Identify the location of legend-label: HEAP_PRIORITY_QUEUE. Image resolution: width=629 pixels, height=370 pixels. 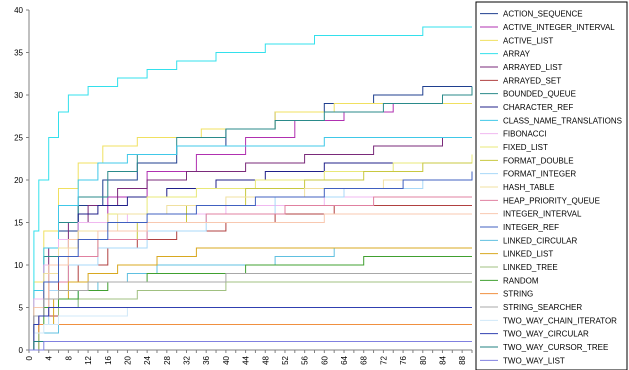
(551, 200).